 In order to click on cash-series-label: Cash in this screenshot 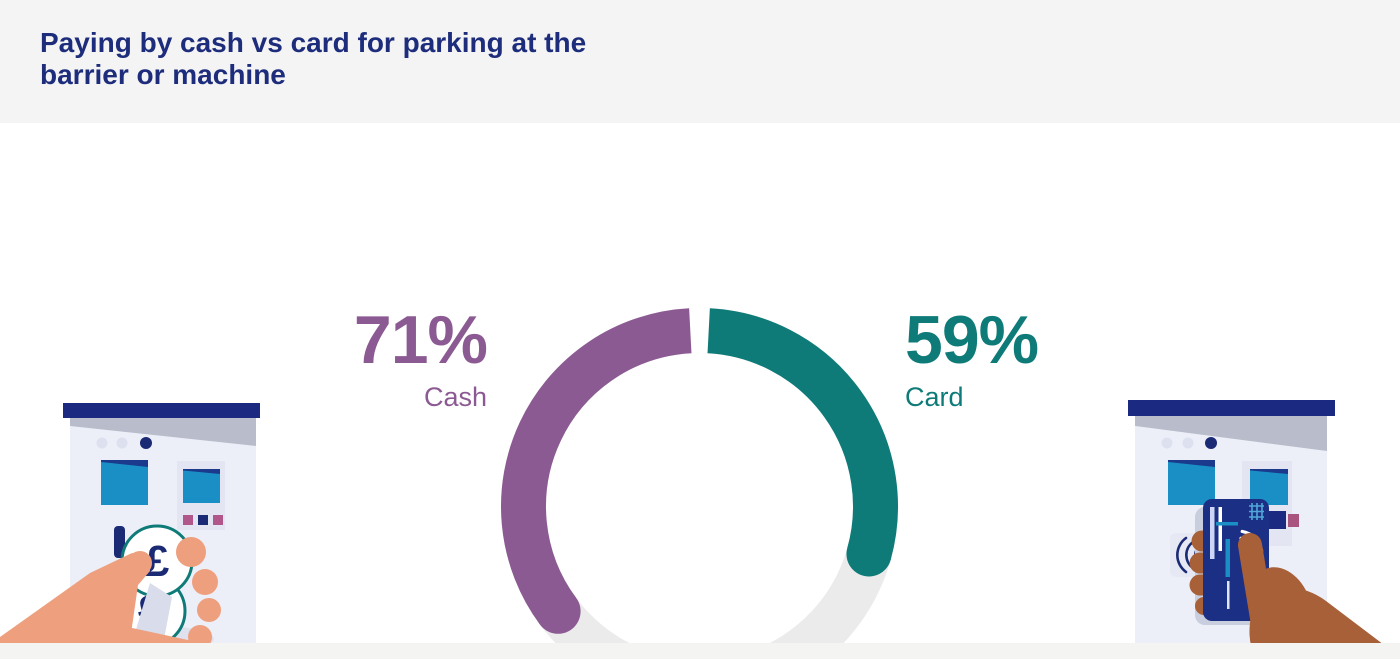, I will do `click(455, 397)`.